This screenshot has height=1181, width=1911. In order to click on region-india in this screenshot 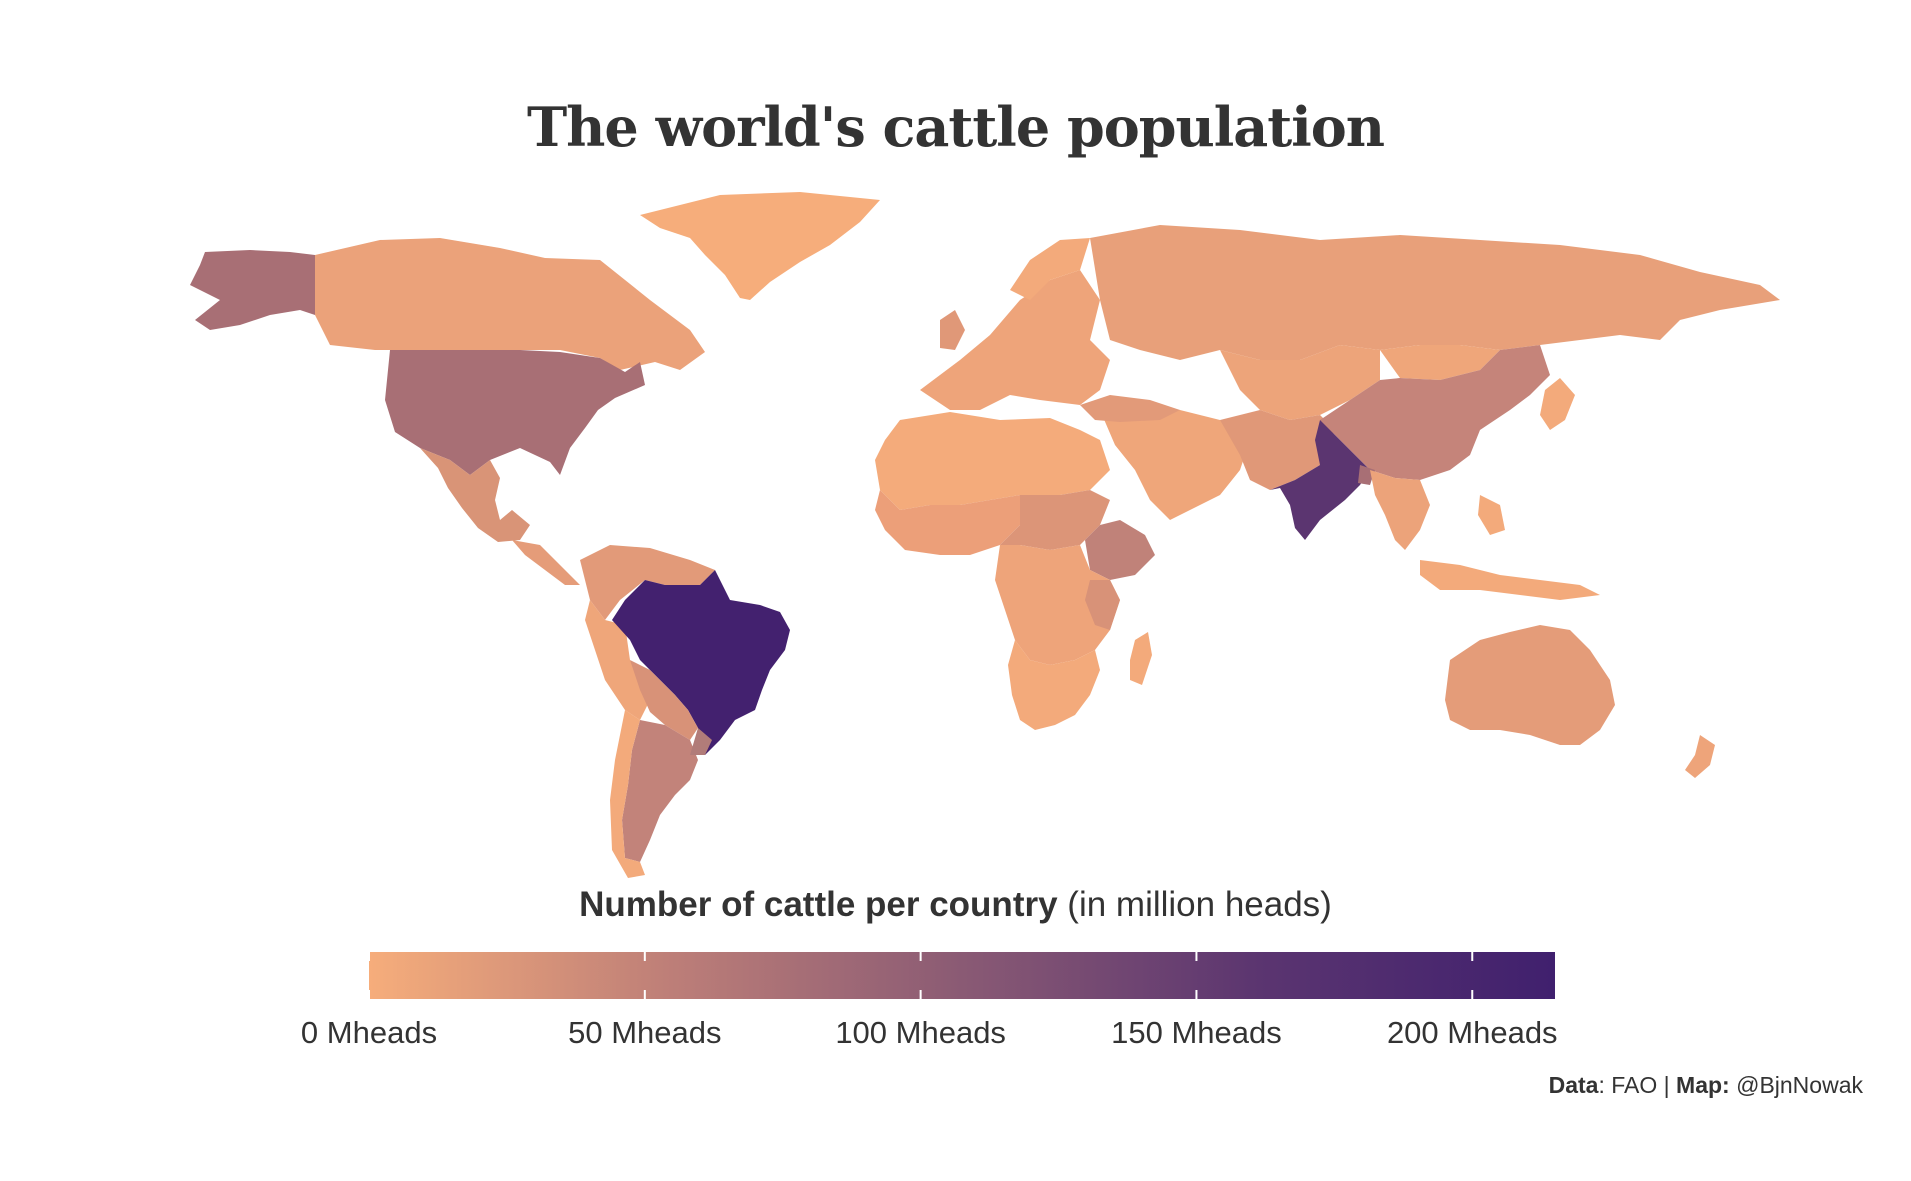, I will do `click(1320, 480)`.